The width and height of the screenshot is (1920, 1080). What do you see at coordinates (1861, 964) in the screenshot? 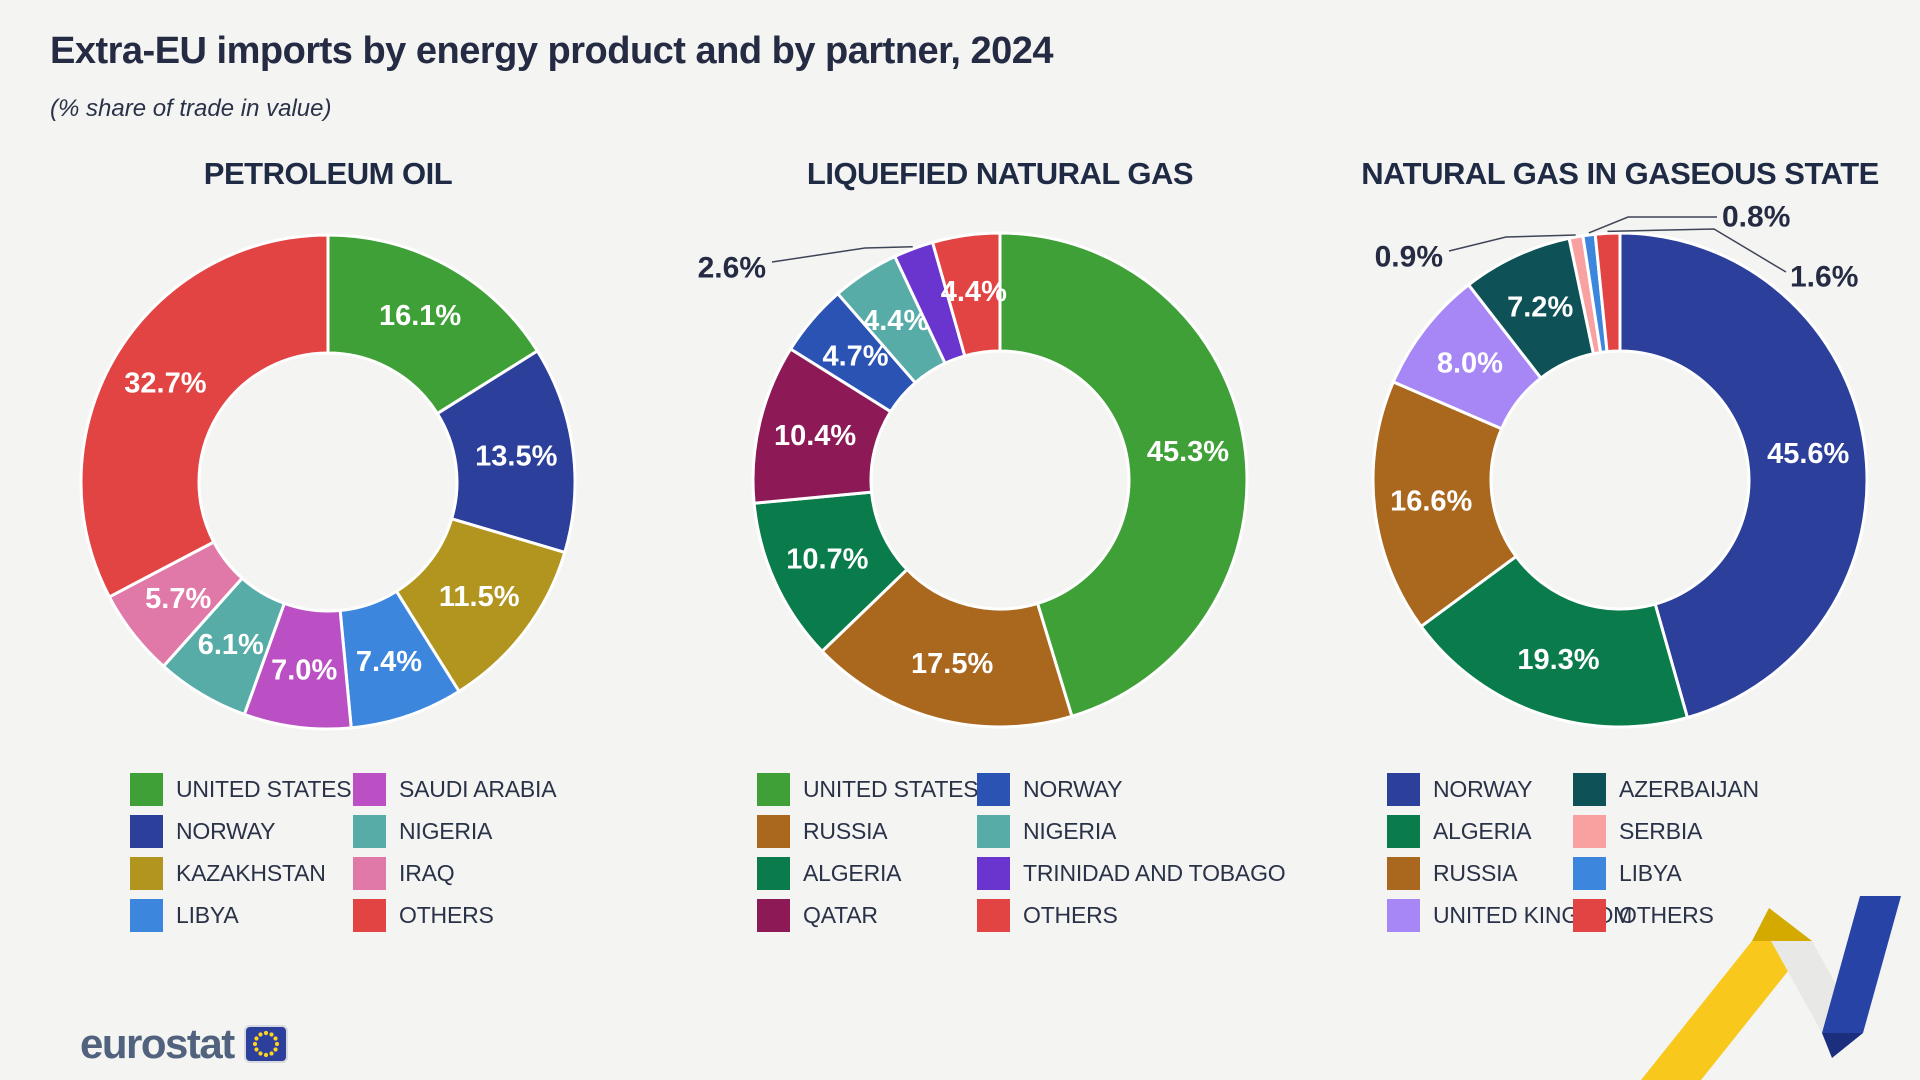
I see `ribbon-blue-band` at bounding box center [1861, 964].